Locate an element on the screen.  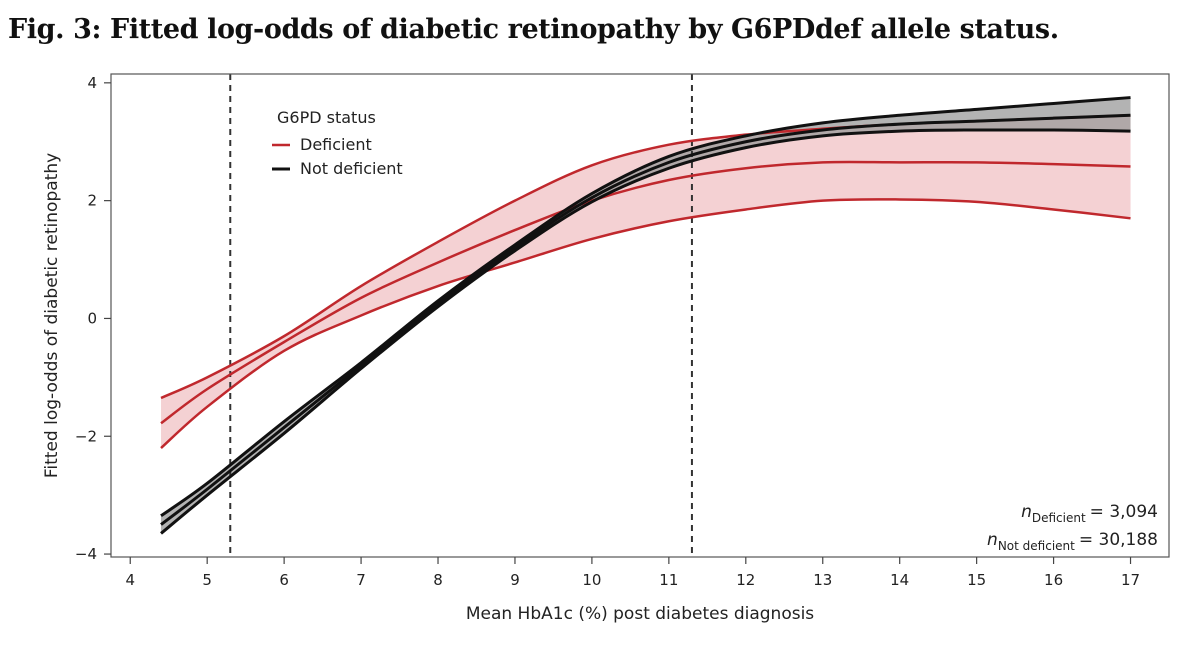
legend-entry-deficient: Deficient is located at coordinates (336, 144).